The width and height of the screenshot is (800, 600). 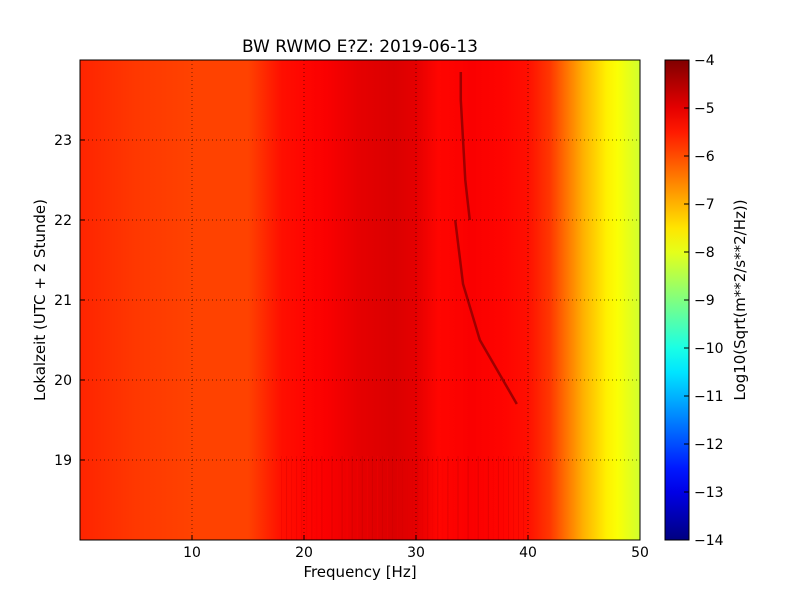 I want to click on colorbar-tick-label: −4, so click(x=704, y=61).